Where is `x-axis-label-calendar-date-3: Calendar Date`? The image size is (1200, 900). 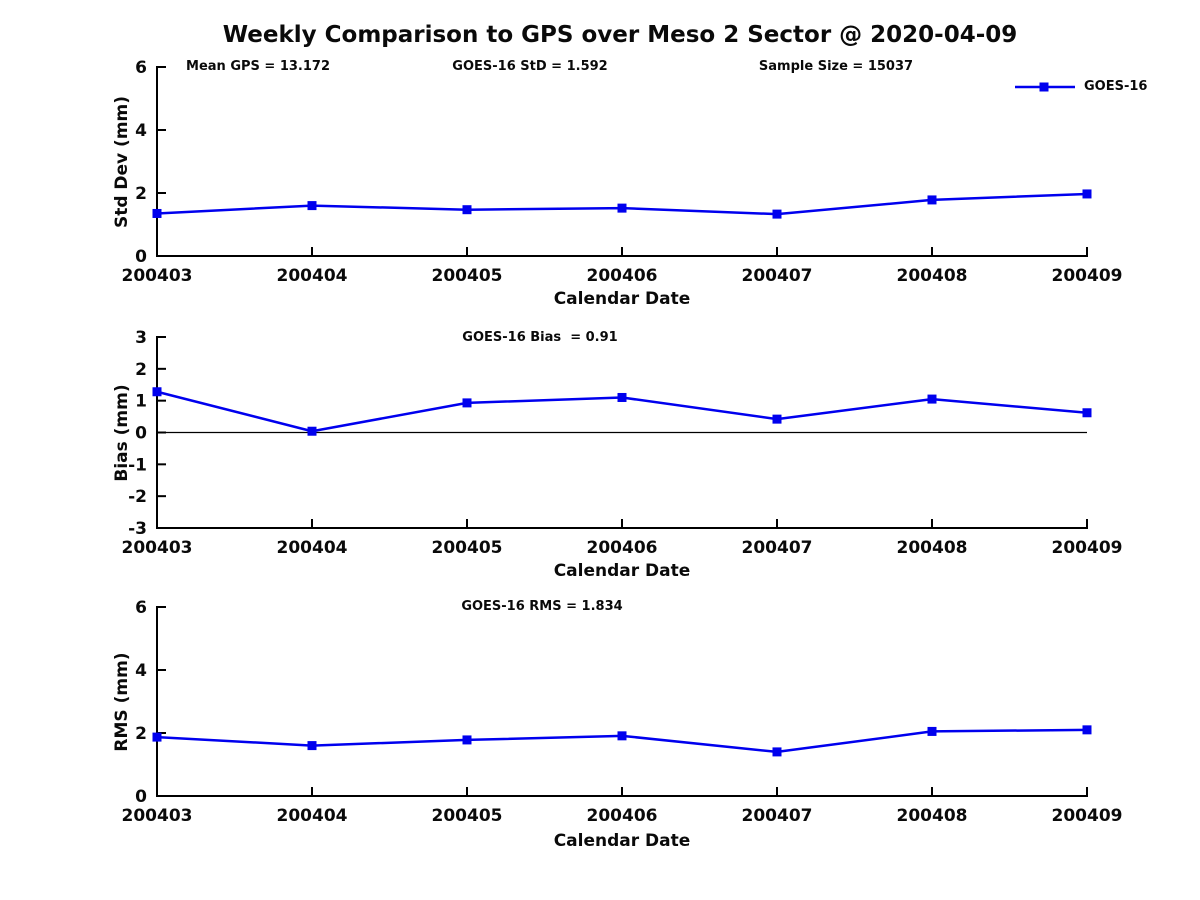 x-axis-label-calendar-date-3: Calendar Date is located at coordinates (622, 841).